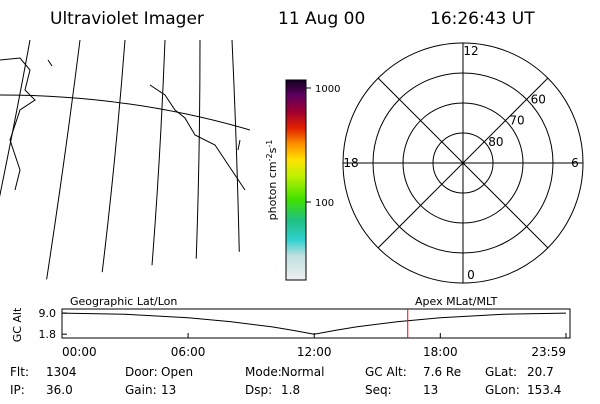  I want to click on footer-label: GC Alt:, so click(386, 372).